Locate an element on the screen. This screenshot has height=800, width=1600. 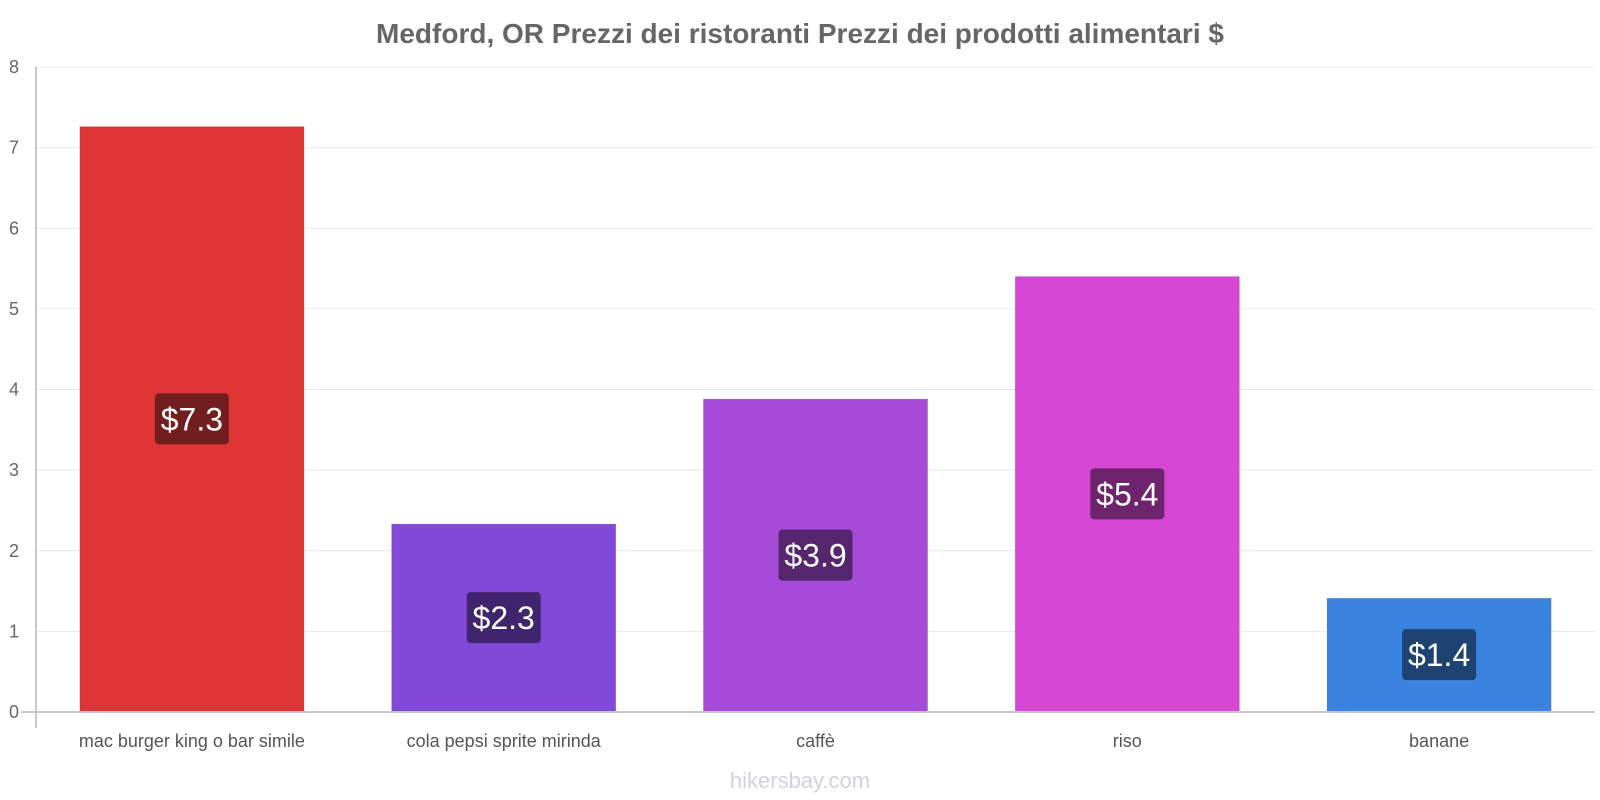
value-label-text: $5.4 is located at coordinates (1127, 494).